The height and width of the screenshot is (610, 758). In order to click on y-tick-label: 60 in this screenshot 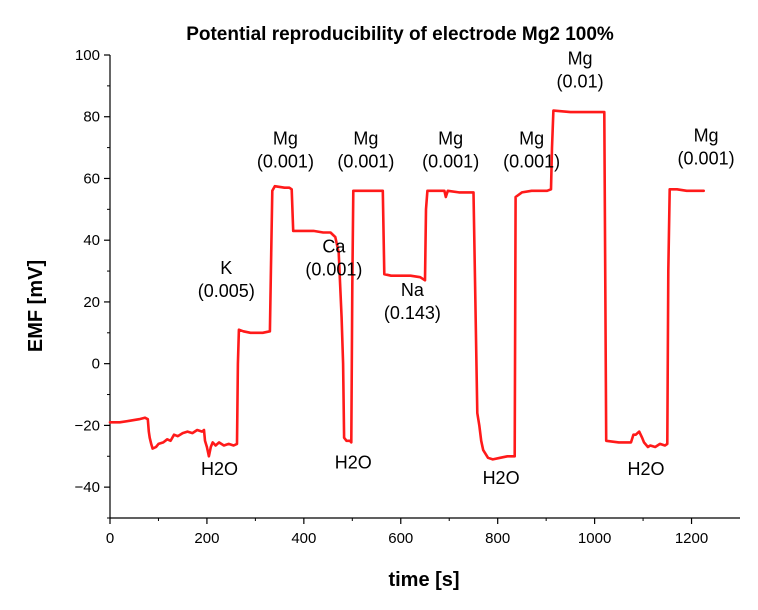, I will do `click(91, 178)`.